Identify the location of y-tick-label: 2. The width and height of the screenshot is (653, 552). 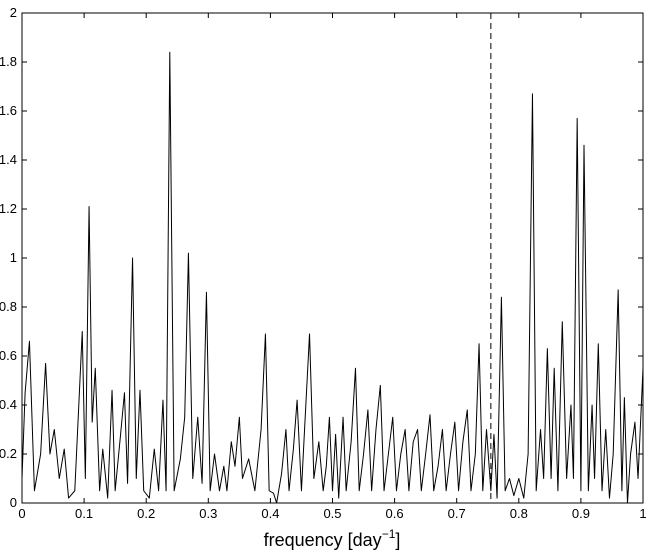
(13, 12).